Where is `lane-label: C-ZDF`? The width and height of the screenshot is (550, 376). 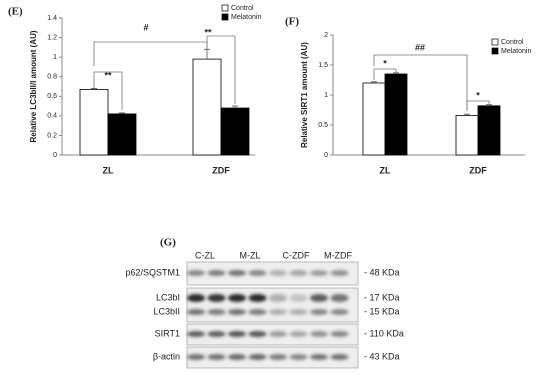
lane-label: C-ZDF is located at coordinates (296, 255).